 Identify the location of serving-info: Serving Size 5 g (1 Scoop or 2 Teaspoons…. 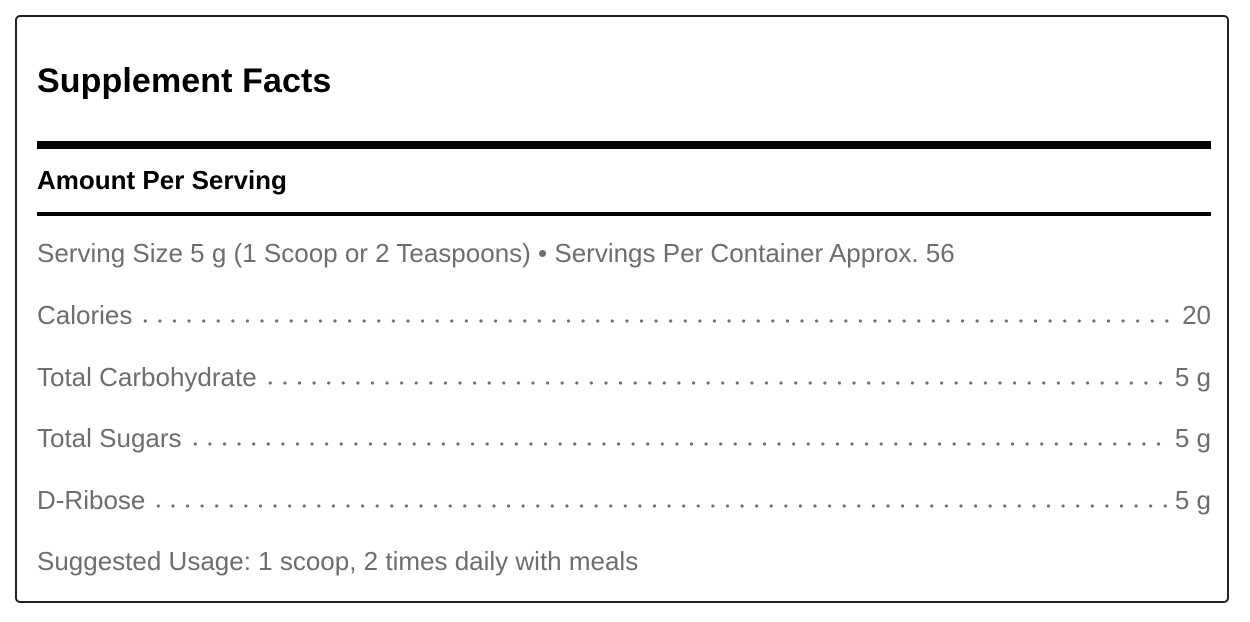
(496, 253).